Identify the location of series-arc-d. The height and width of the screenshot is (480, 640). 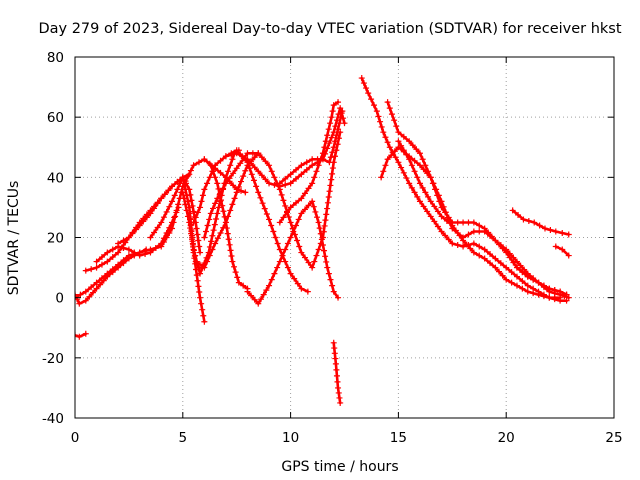
(137, 234).